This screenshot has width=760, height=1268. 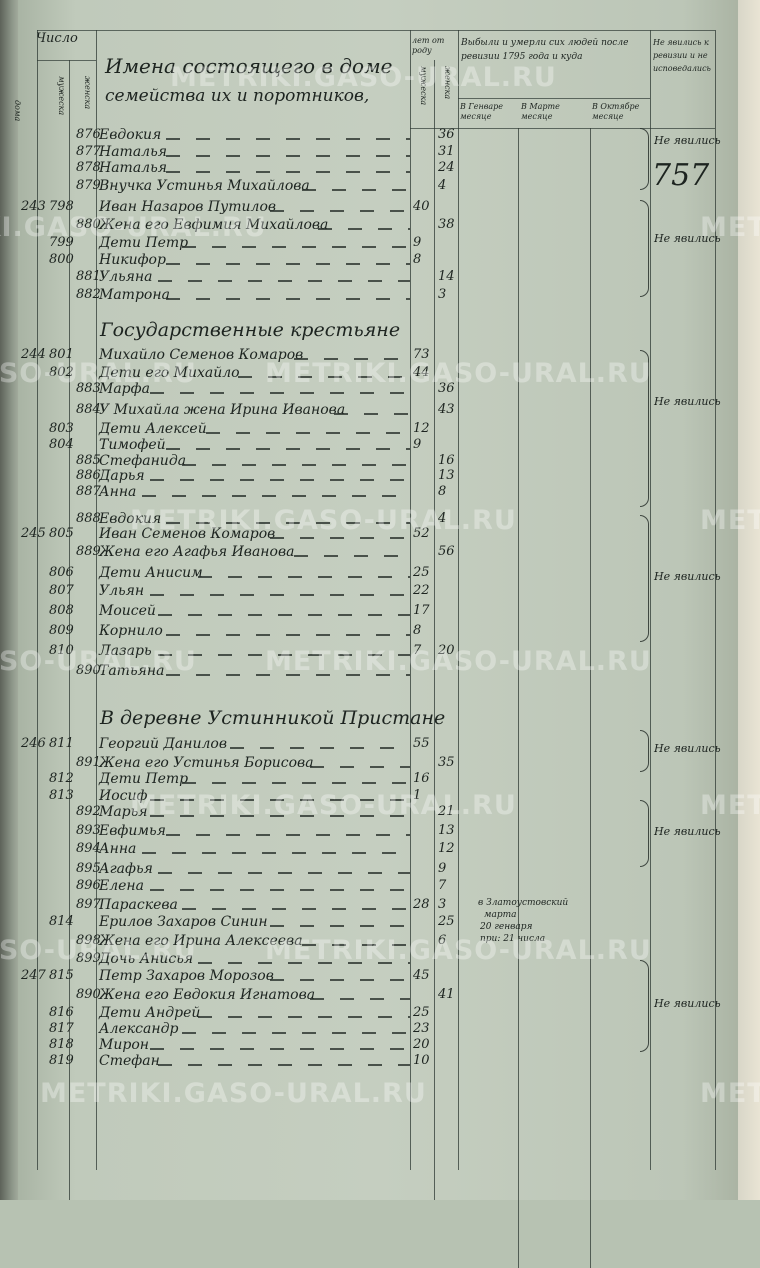 I want to click on female-number: 891, so click(x=88, y=762).